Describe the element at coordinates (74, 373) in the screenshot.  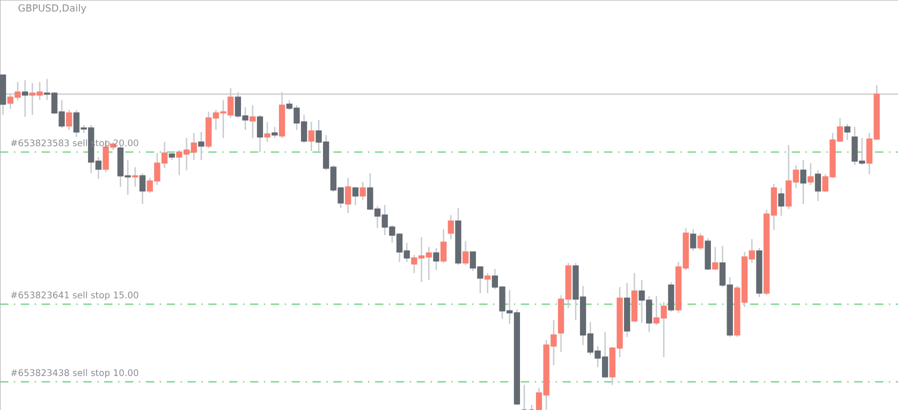
I see `ref-line-label: #653823438 sell stop 10.00` at that location.